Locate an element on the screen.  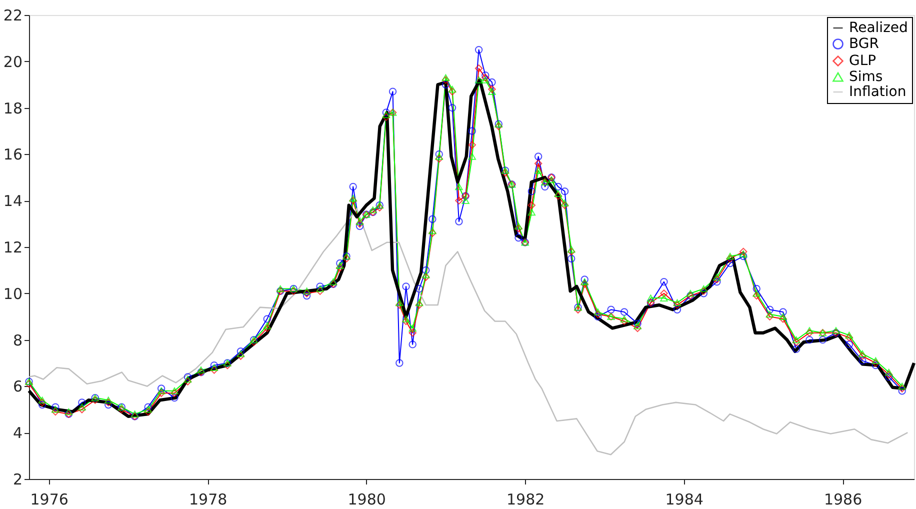
y-tick-label: 16 is located at coordinates (12, 155).